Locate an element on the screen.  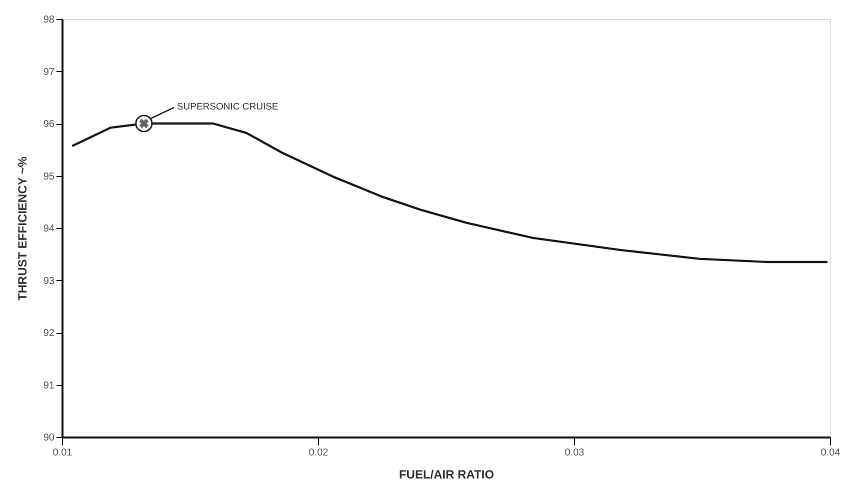
x-axis-title: FUEL/AIR RATIO is located at coordinates (446, 475).